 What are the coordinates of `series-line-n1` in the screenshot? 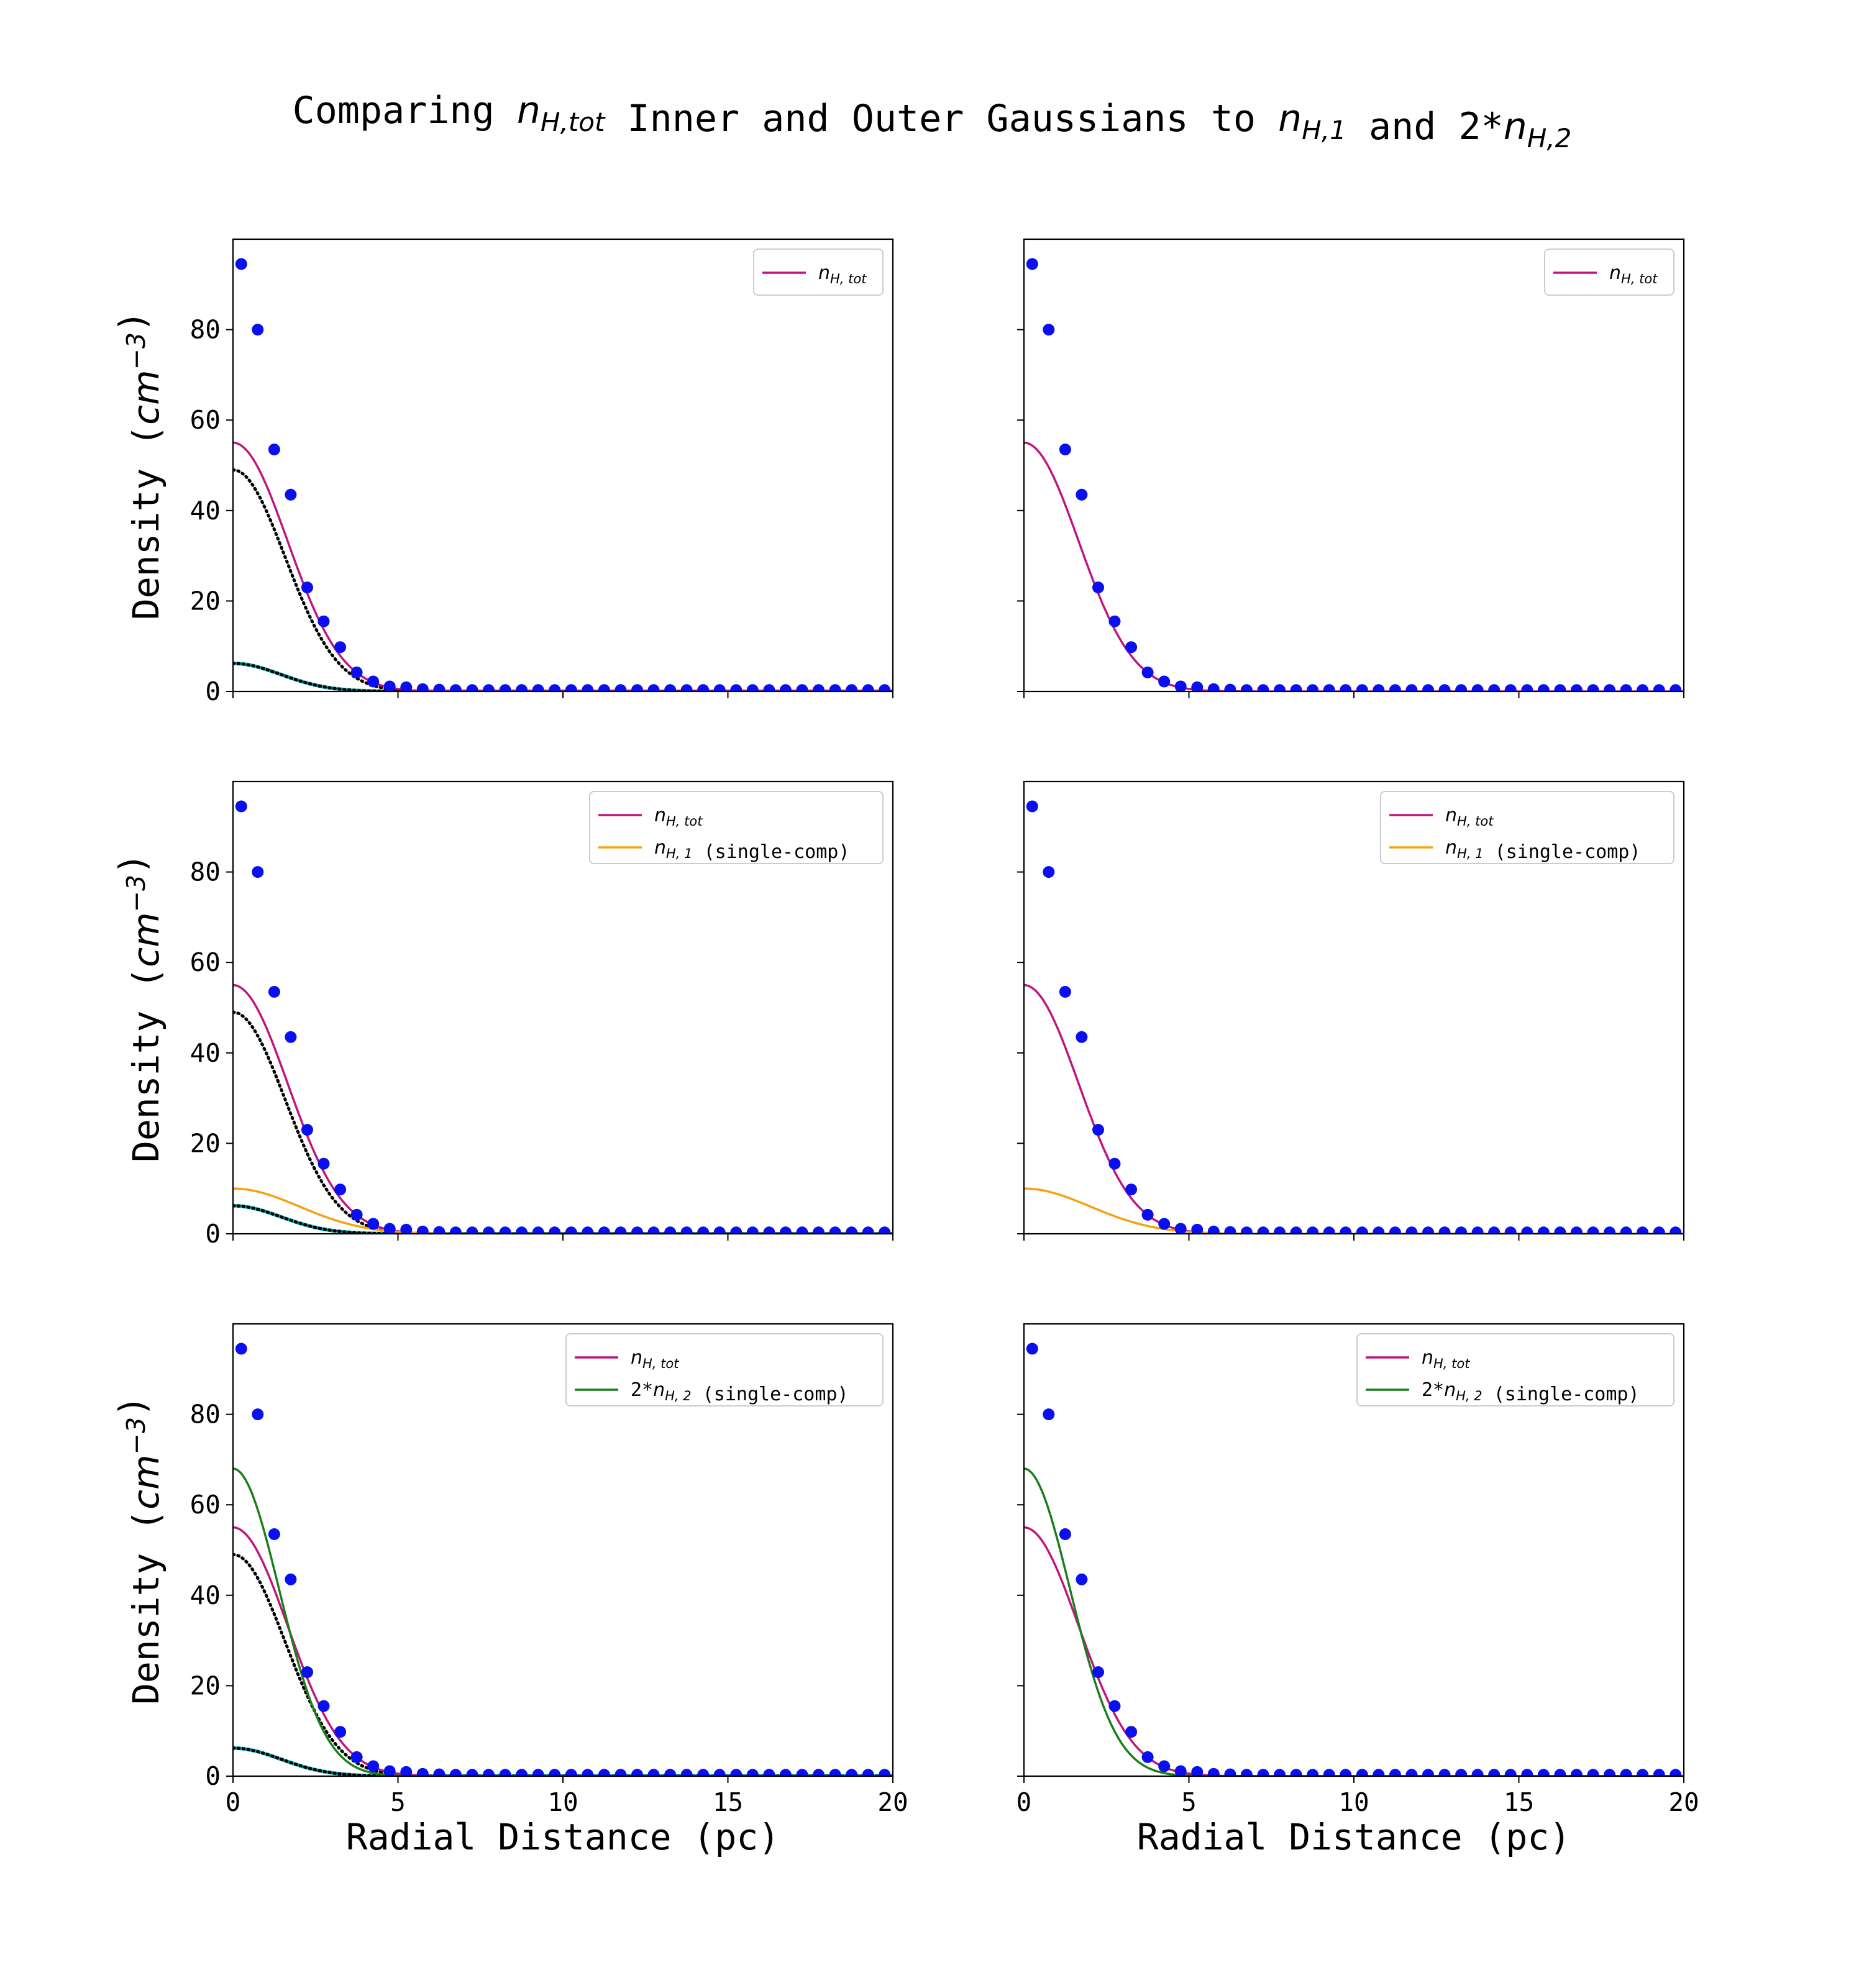 It's located at (1354, 1210).